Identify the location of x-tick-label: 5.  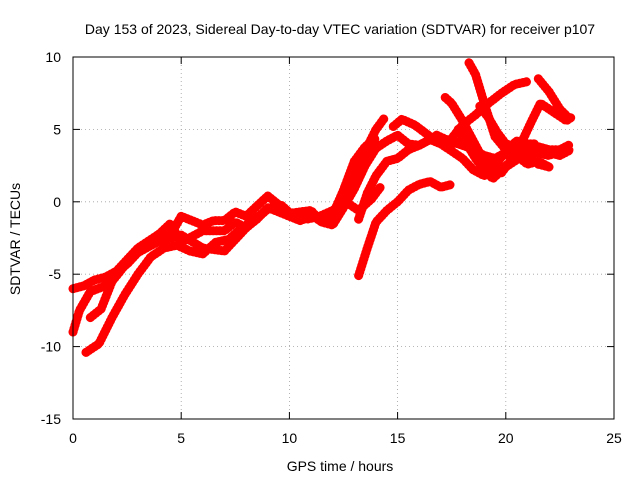
(181, 438).